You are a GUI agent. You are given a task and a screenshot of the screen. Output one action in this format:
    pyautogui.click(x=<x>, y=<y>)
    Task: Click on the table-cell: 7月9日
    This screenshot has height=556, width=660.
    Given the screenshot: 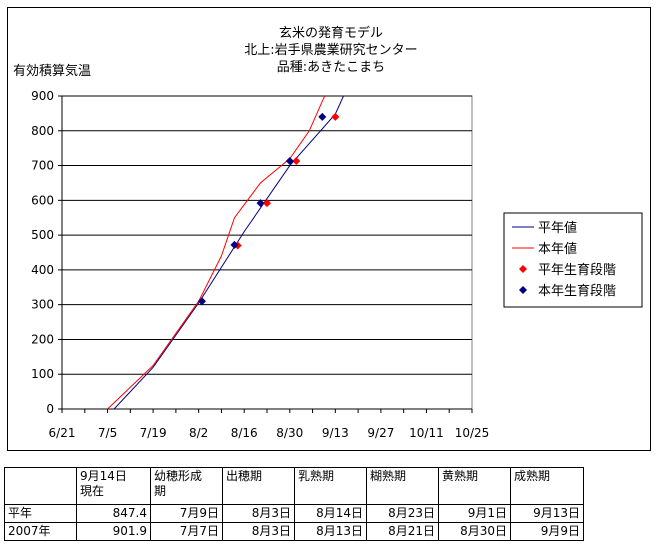 What is the action you would take?
    pyautogui.click(x=186, y=513)
    